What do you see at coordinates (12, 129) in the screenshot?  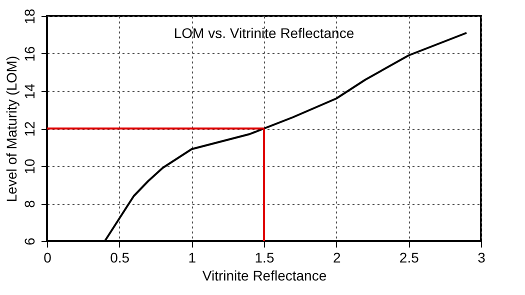 I see `y-axis-title: Level of Maturity (LOM)` at bounding box center [12, 129].